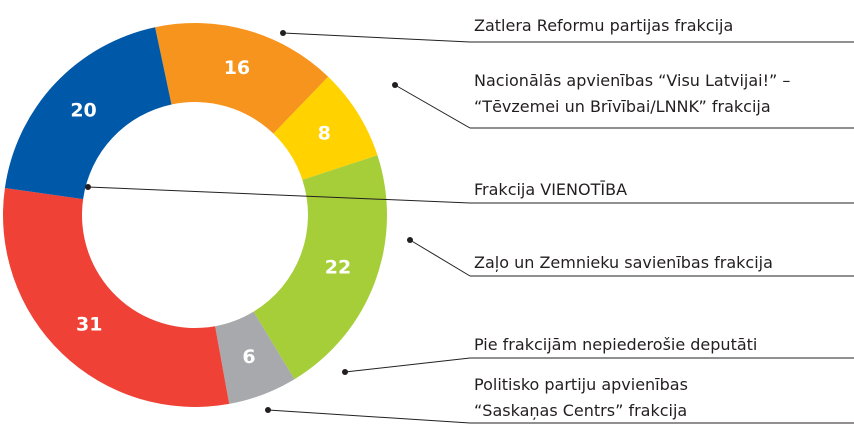 This screenshot has height=425, width=854. Describe the element at coordinates (632, 80) in the screenshot. I see `legend-label: Nacionālās apvienības “Visu Latvijai!” –` at that location.